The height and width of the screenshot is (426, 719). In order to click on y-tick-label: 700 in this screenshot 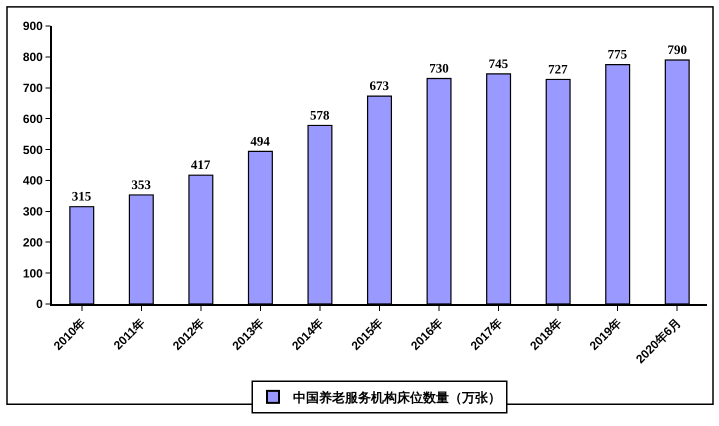, I will do `click(33, 87)`.